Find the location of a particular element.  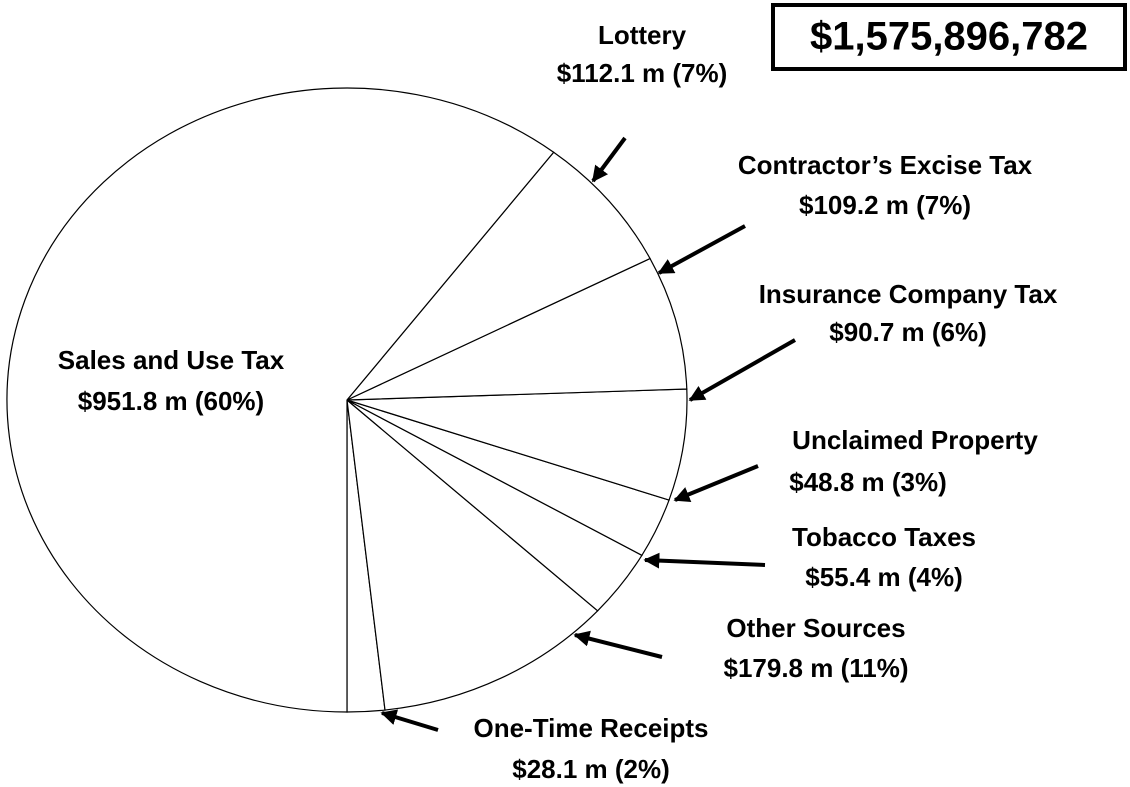

value-label: $951.8 m (60%) is located at coordinates (171, 401).